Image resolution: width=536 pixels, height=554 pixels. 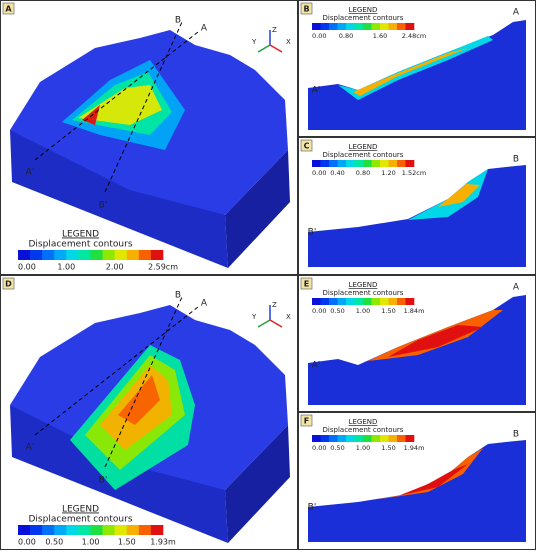 What do you see at coordinates (119, 199) in the screenshot?
I see `block-left-face` at bounding box center [119, 199].